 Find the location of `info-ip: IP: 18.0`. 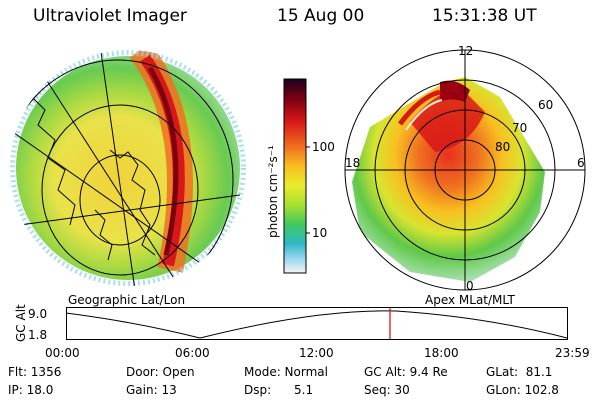

info-ip: IP: 18.0 is located at coordinates (31, 390).